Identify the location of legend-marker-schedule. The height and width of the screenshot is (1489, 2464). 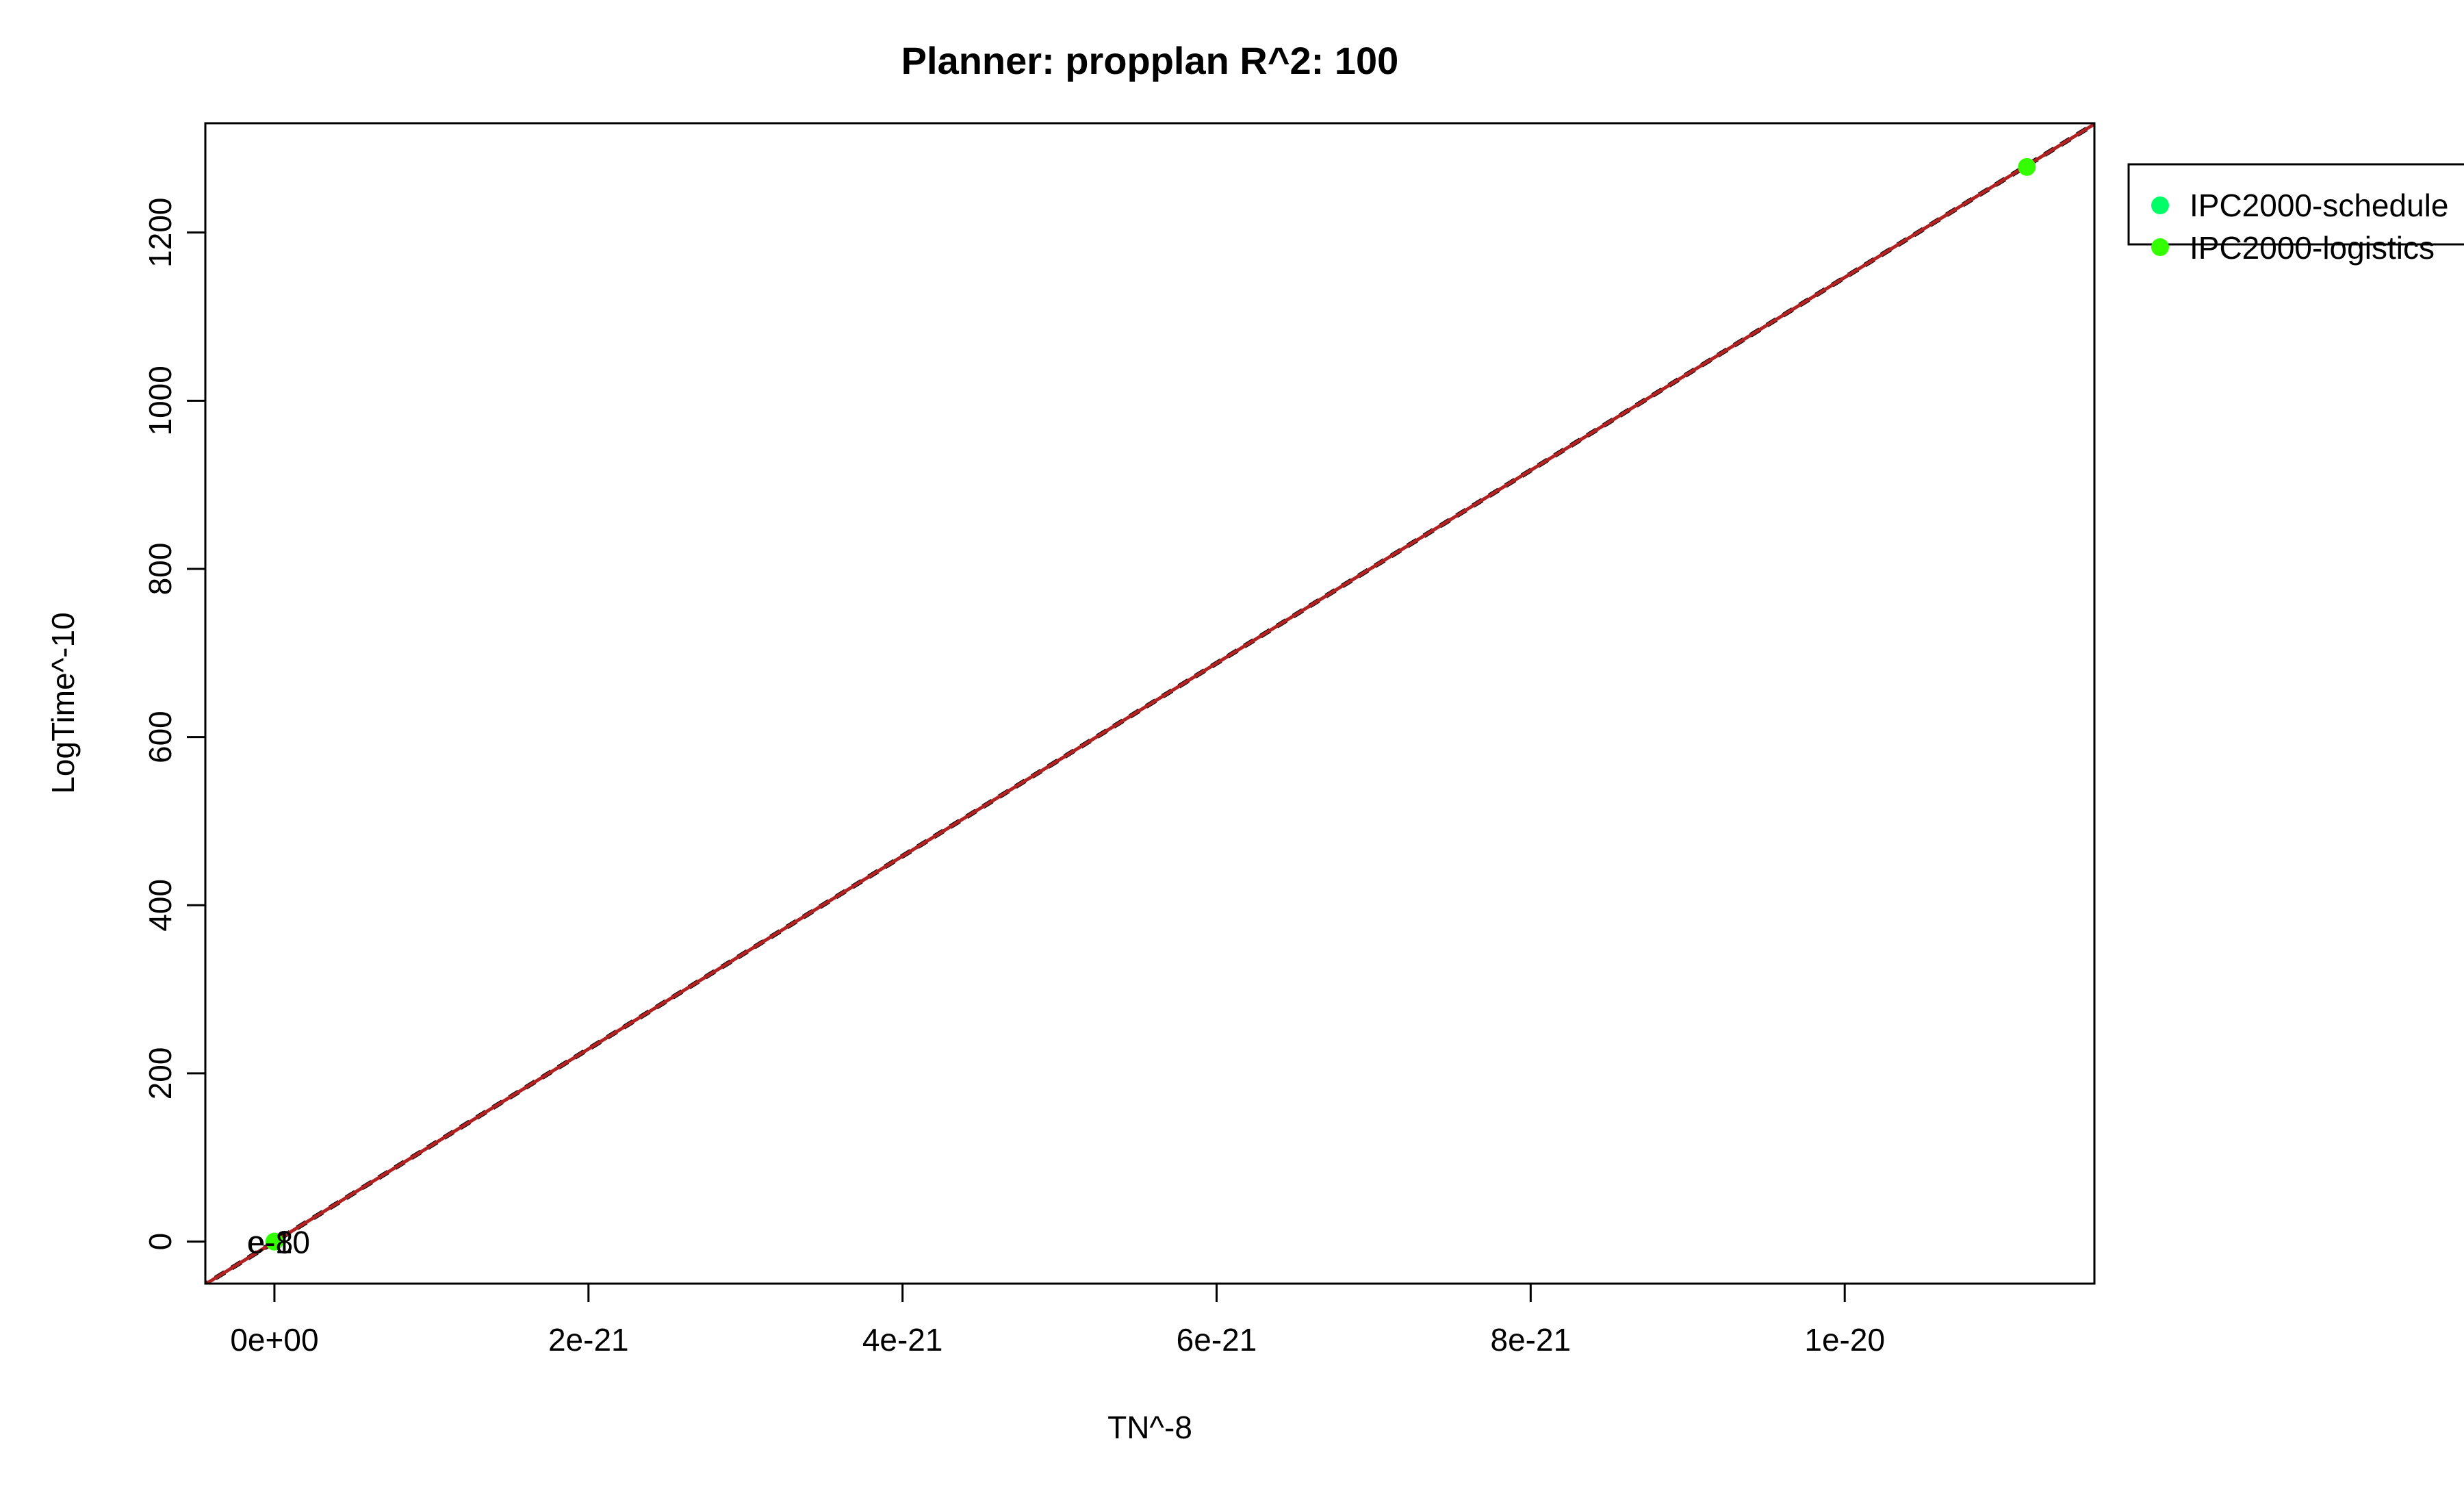
(2160, 205).